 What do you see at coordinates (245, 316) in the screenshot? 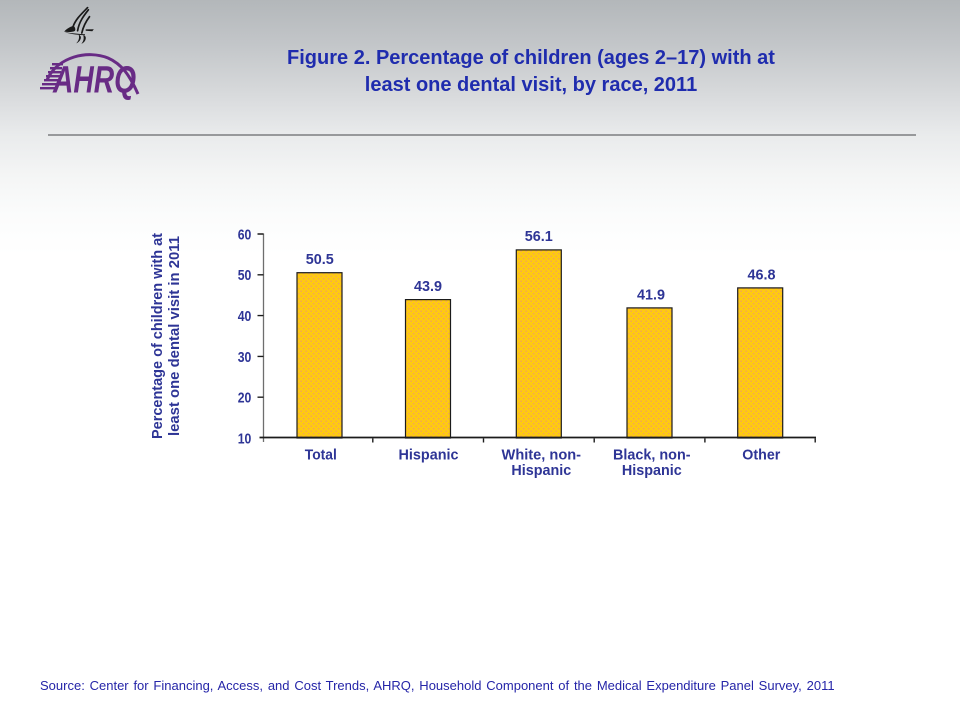
I see `svg-text: 40` at bounding box center [245, 316].